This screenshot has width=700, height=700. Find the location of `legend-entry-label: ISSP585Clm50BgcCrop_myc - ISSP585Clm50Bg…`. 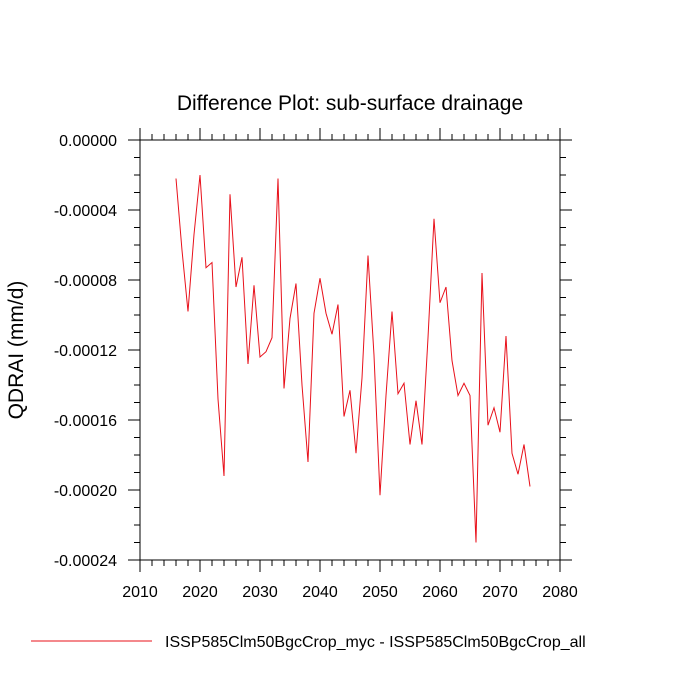

legend-entry-label: ISSP585Clm50BgcCrop_myc - ISSP585Clm50Bg… is located at coordinates (375, 642).